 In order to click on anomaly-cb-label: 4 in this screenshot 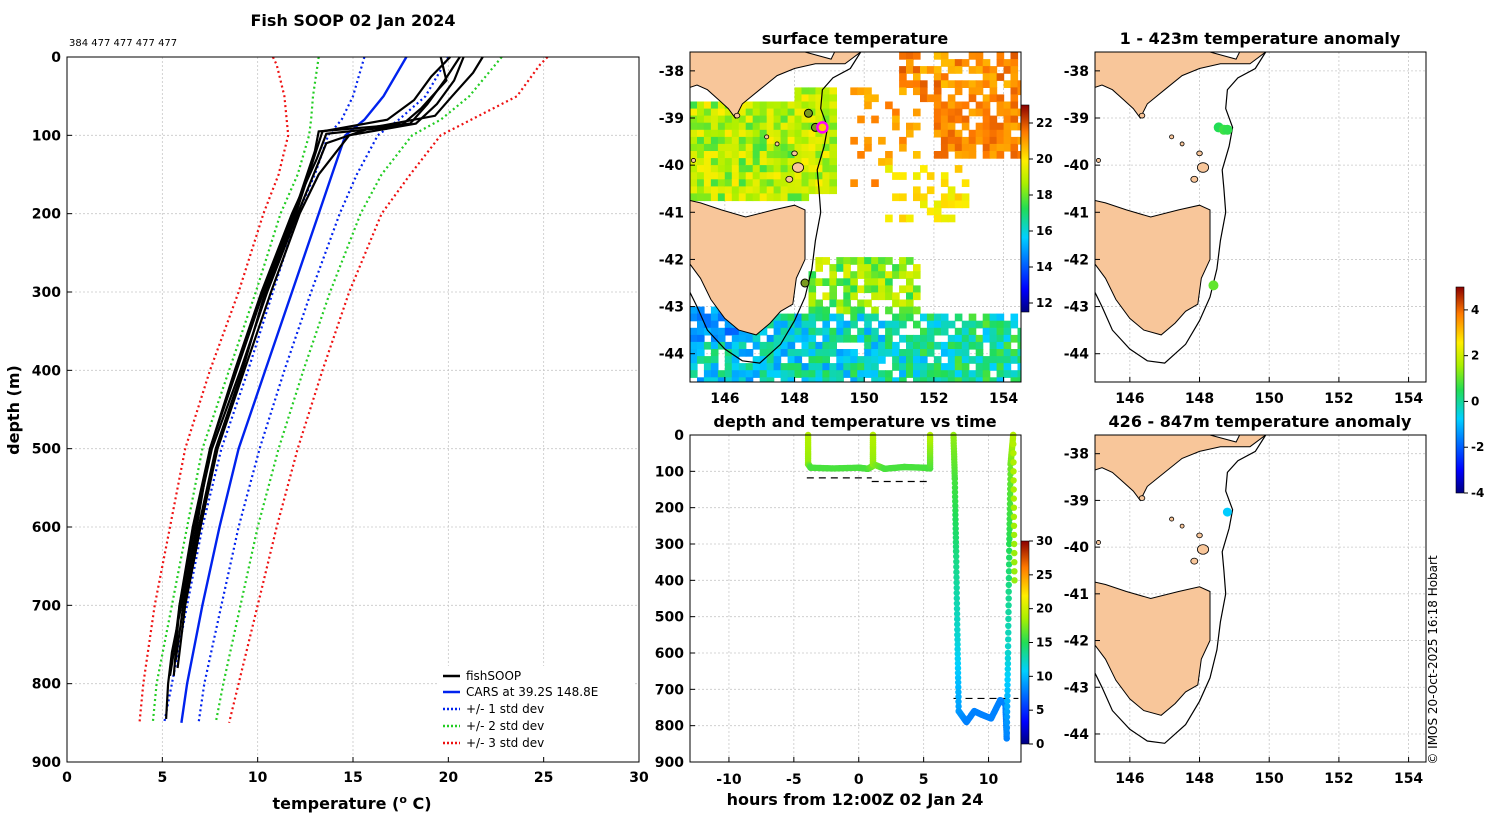, I will do `click(1475, 310)`.